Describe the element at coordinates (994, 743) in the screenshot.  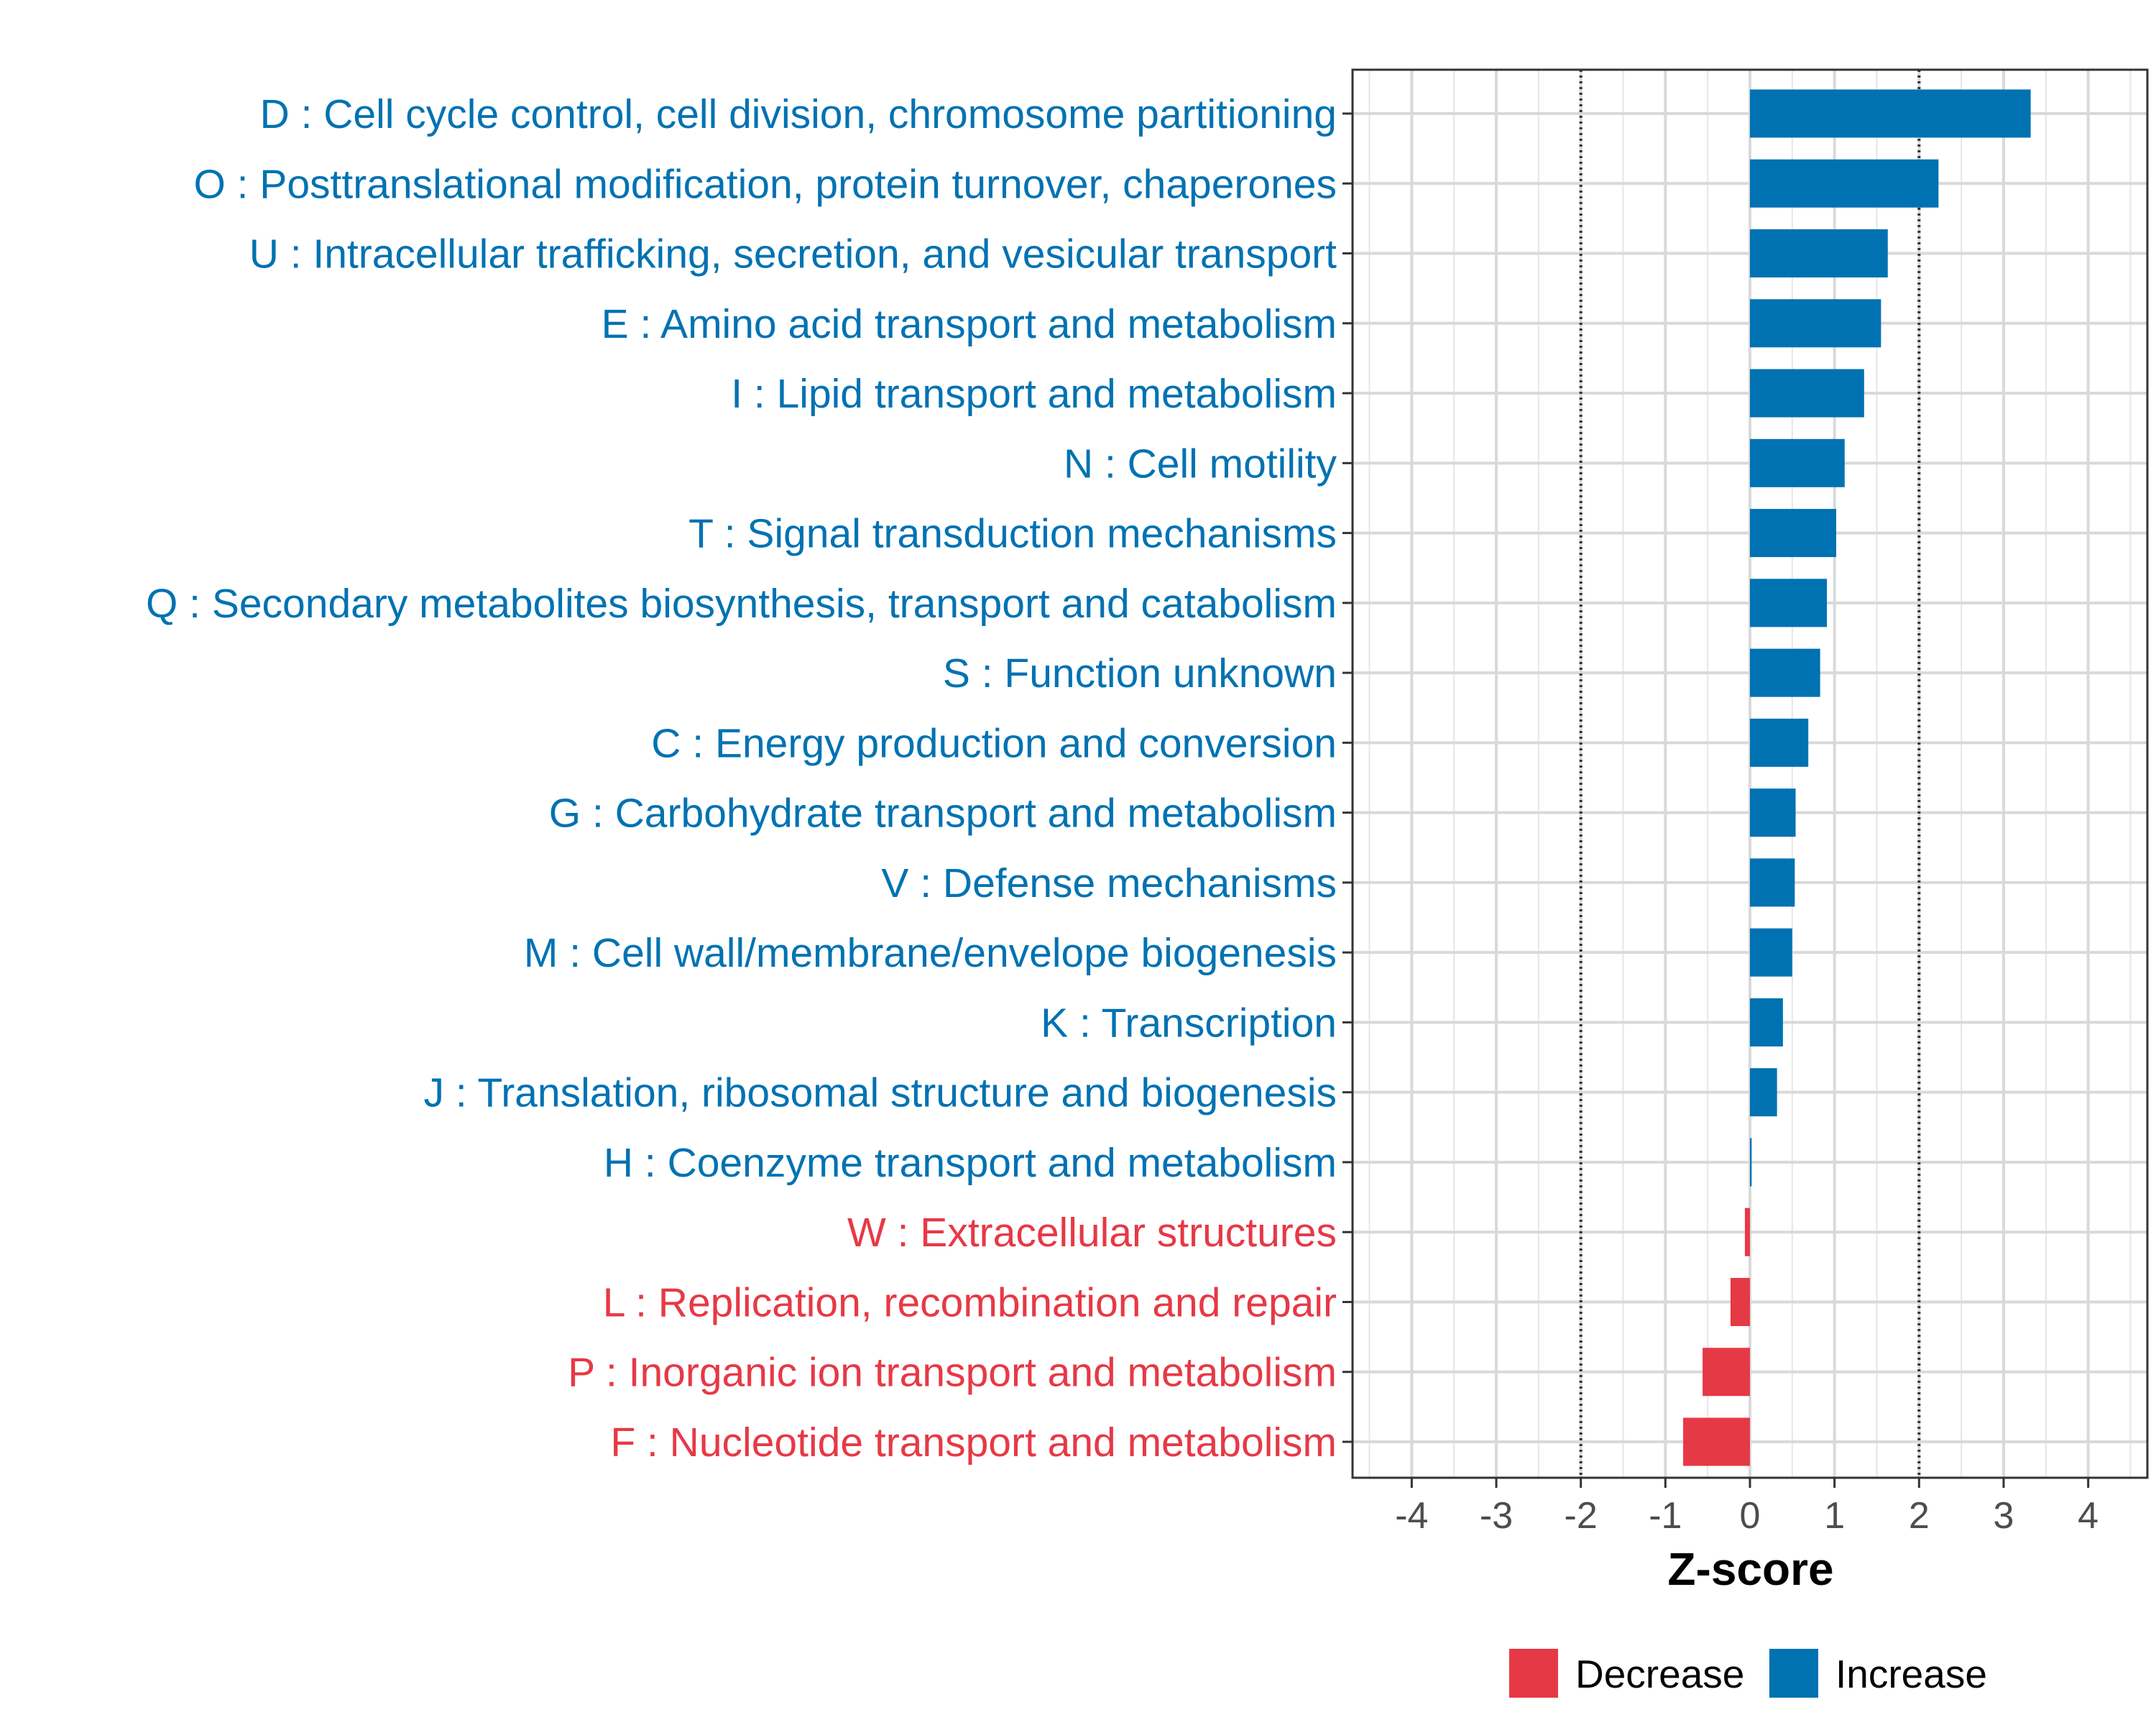
I see `category-label: C : Energy production and conversion` at that location.